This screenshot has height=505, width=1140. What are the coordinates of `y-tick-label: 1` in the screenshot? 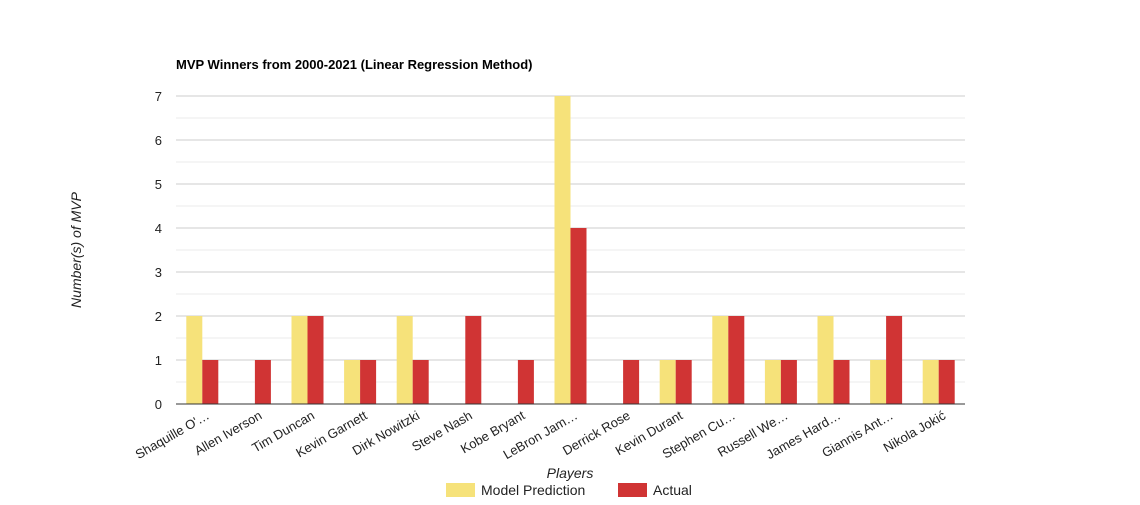 It's located at (158, 360).